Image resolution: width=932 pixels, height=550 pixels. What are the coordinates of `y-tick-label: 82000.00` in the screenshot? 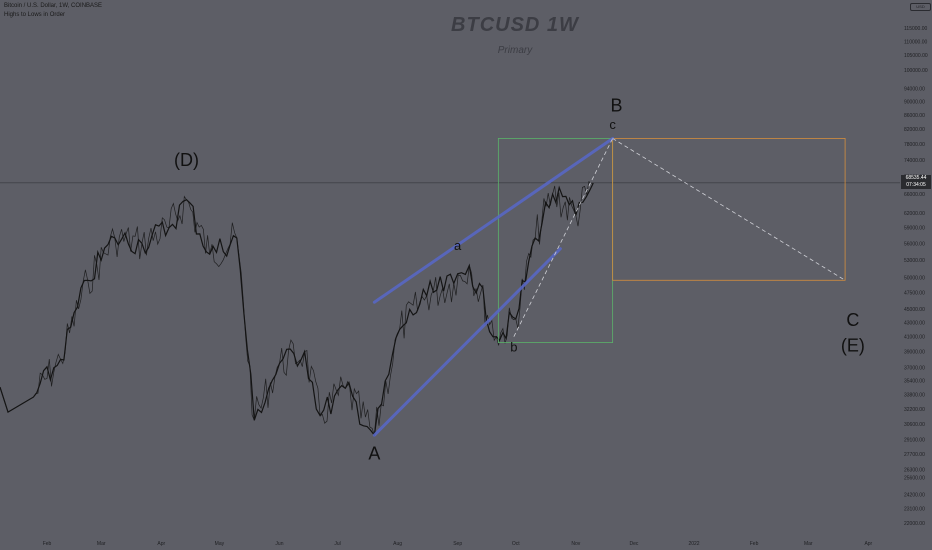 It's located at (914, 130).